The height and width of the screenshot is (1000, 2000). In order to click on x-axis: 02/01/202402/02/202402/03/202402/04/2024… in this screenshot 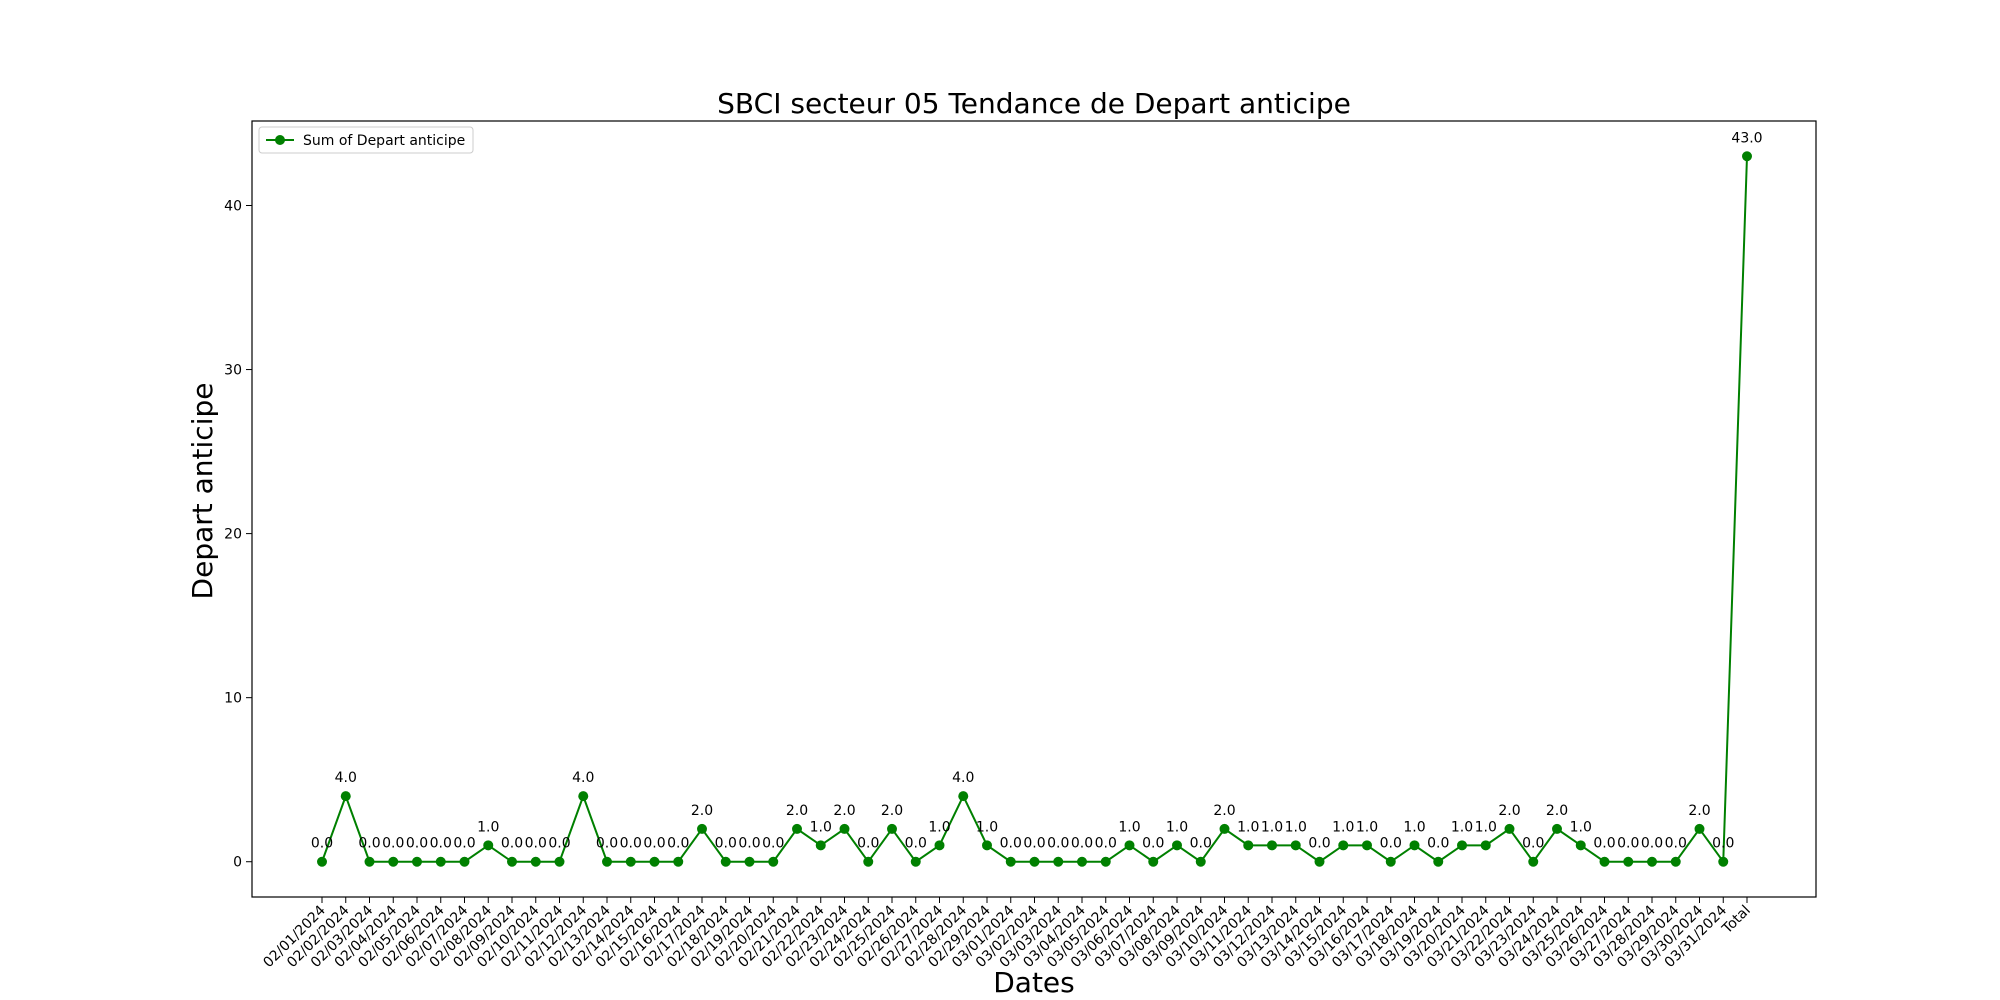, I will do `click(1007, 934)`.